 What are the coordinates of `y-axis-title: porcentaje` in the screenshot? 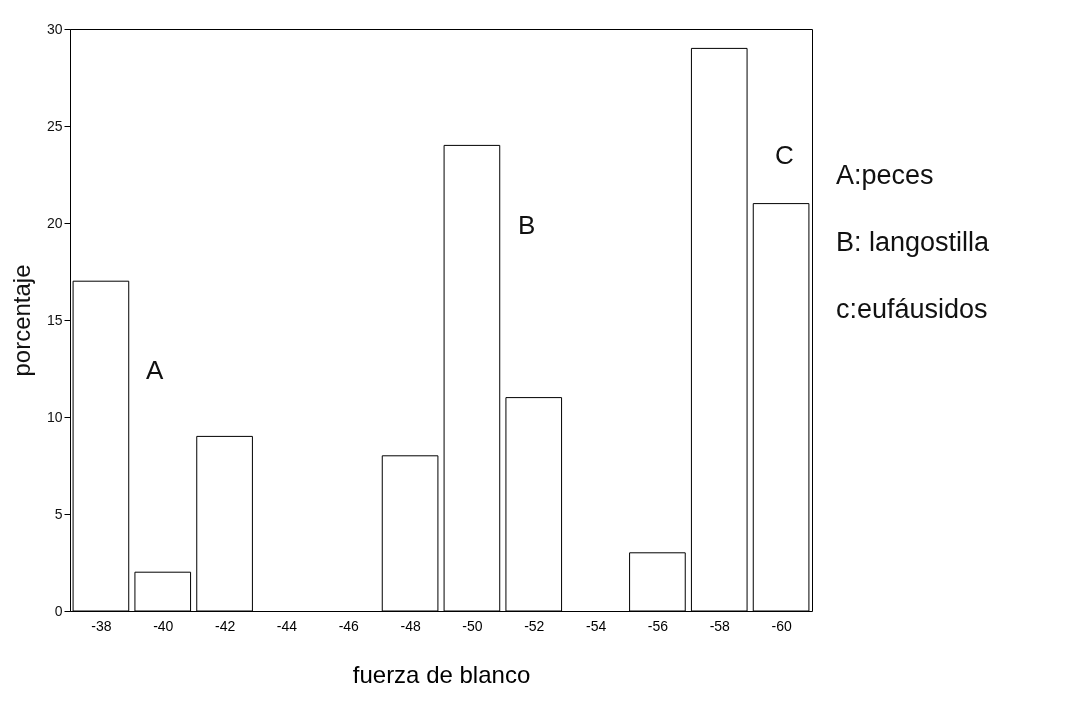 It's located at (21, 320).